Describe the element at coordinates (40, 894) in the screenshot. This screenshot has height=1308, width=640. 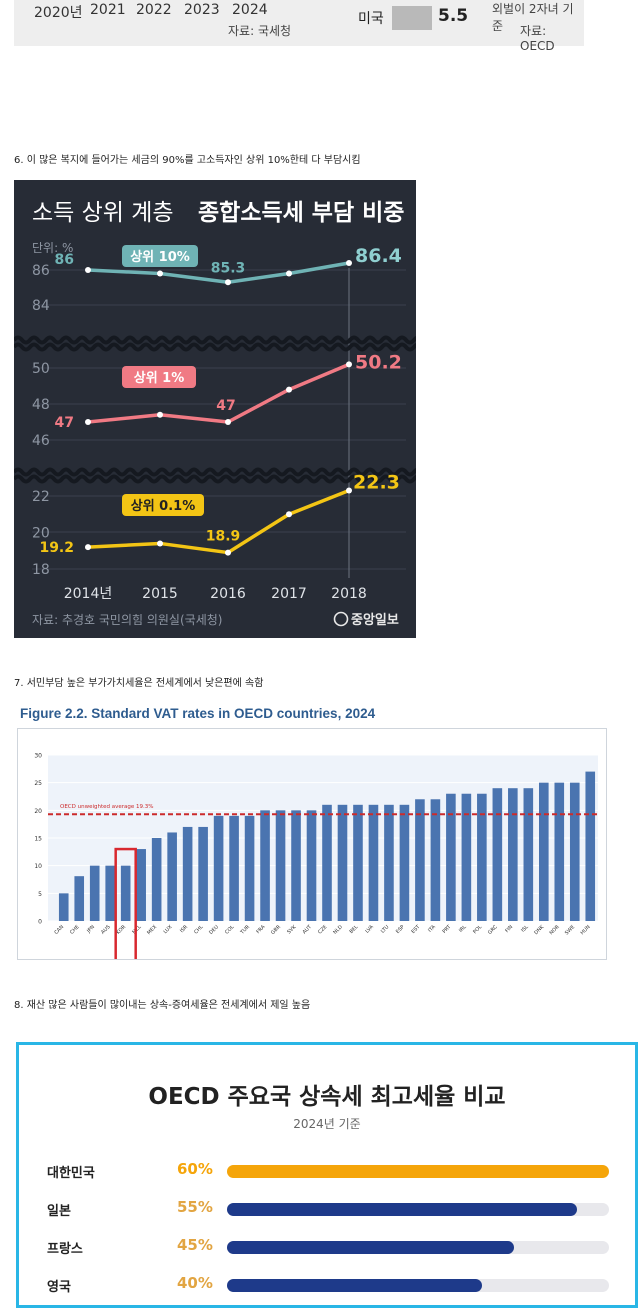
I see `y-tick-label: 5` at that location.